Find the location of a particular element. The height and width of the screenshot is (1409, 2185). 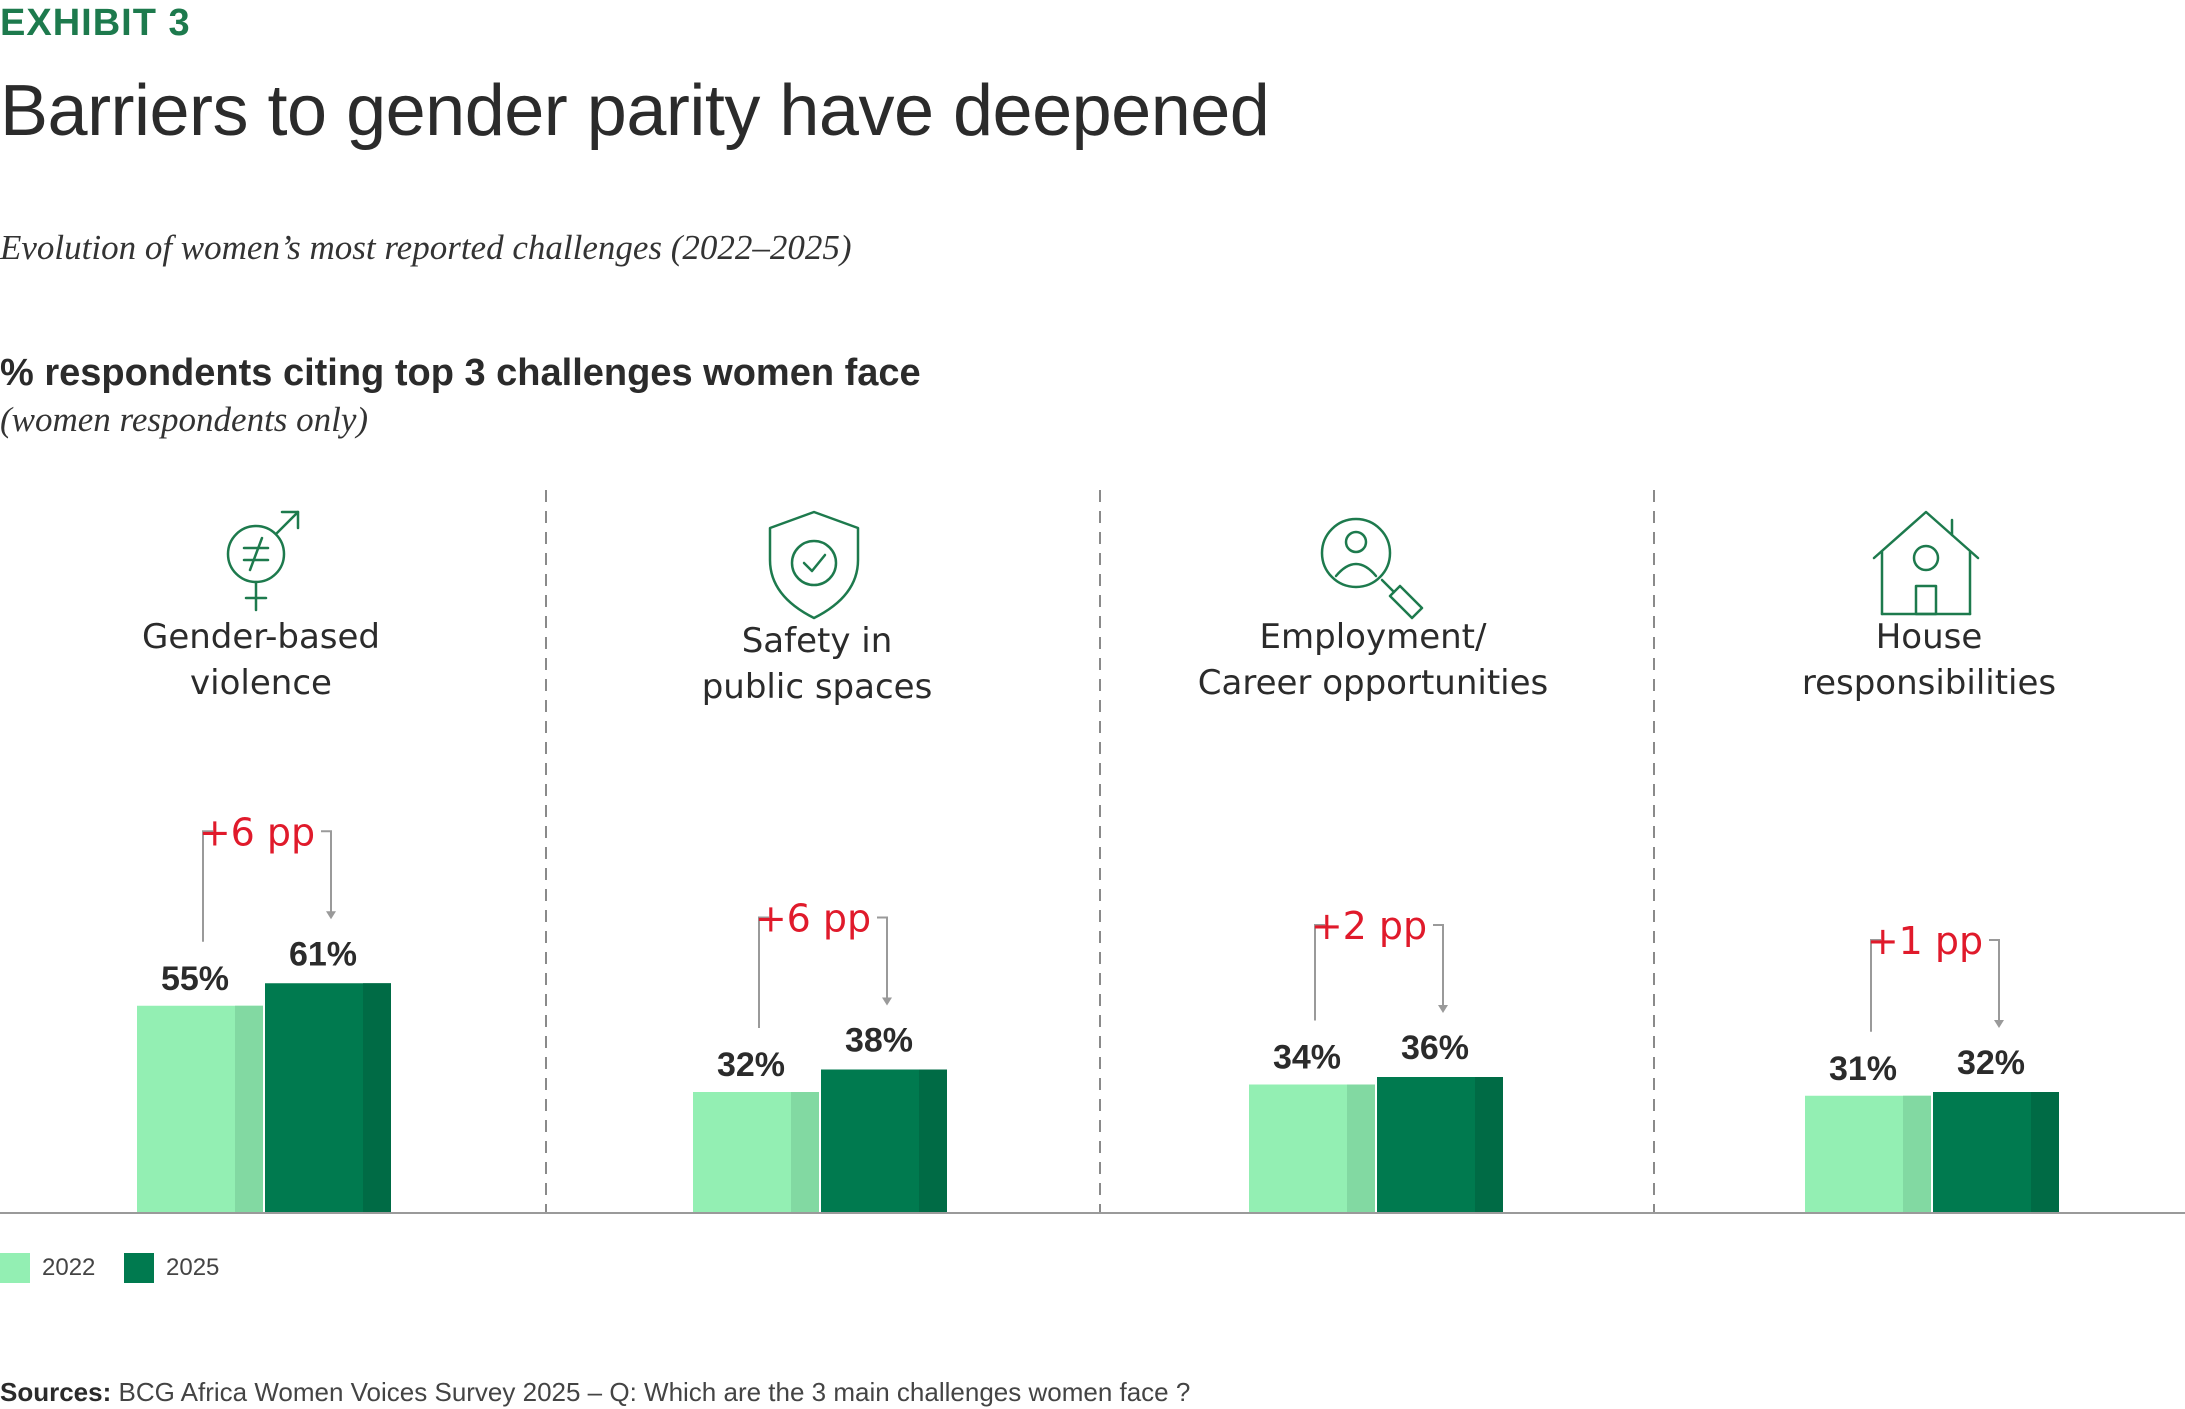

shield-check-icon is located at coordinates (814, 565).